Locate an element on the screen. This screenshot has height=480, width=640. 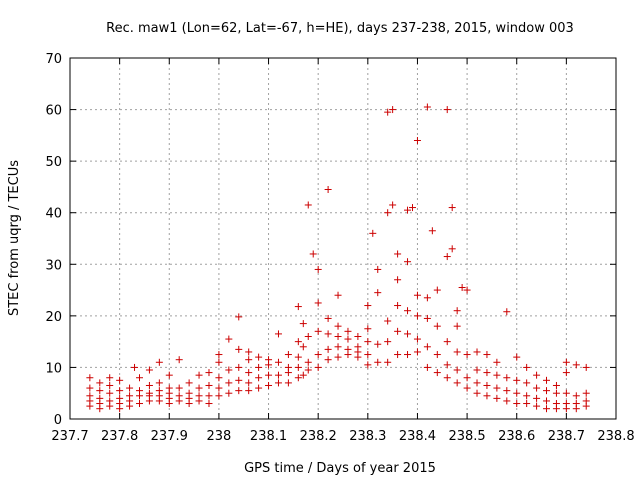
x-tick-label: 238.4 is located at coordinates (417, 436).